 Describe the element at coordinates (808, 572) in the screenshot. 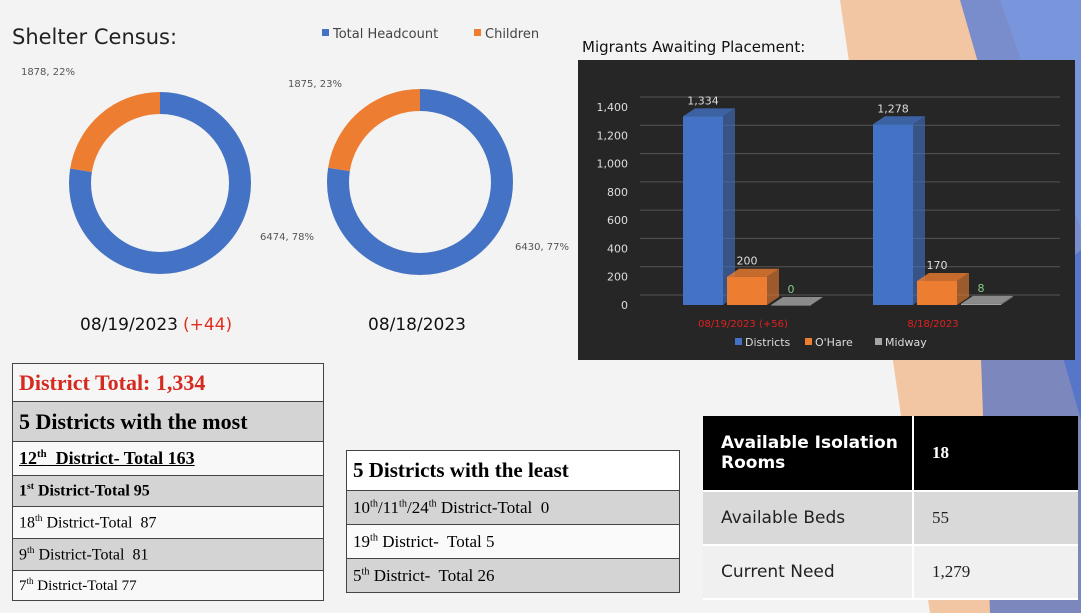

I see `row-label: Current Need` at that location.